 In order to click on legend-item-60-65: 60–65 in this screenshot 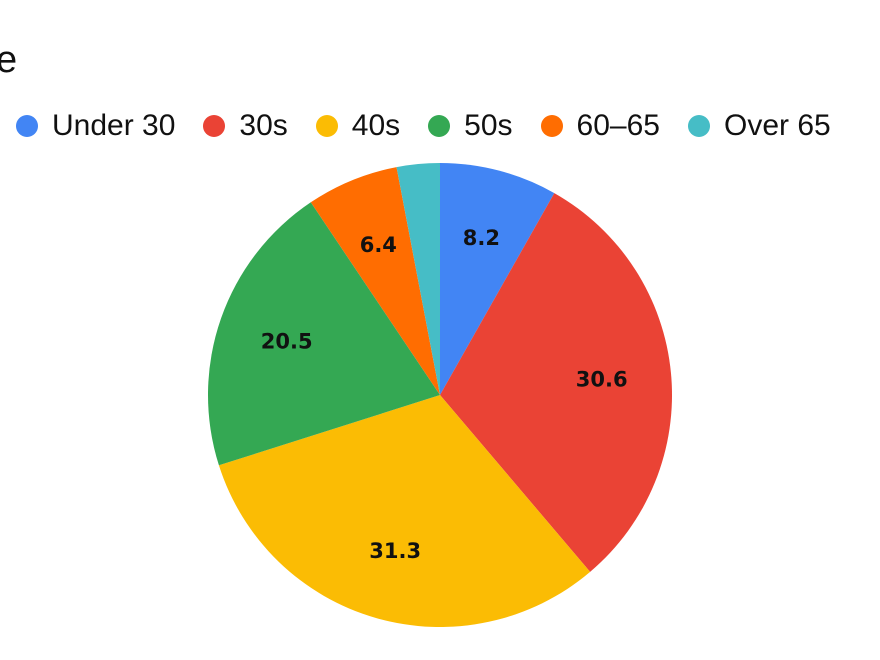, I will do `click(600, 126)`.